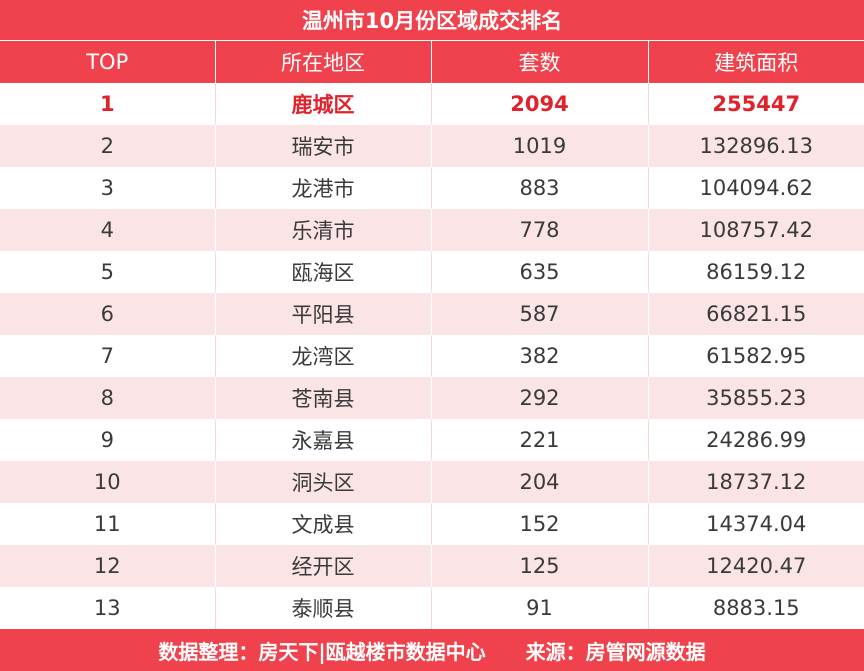 The width and height of the screenshot is (864, 671). Describe the element at coordinates (540, 272) in the screenshot. I see `cell-units: 635` at that location.